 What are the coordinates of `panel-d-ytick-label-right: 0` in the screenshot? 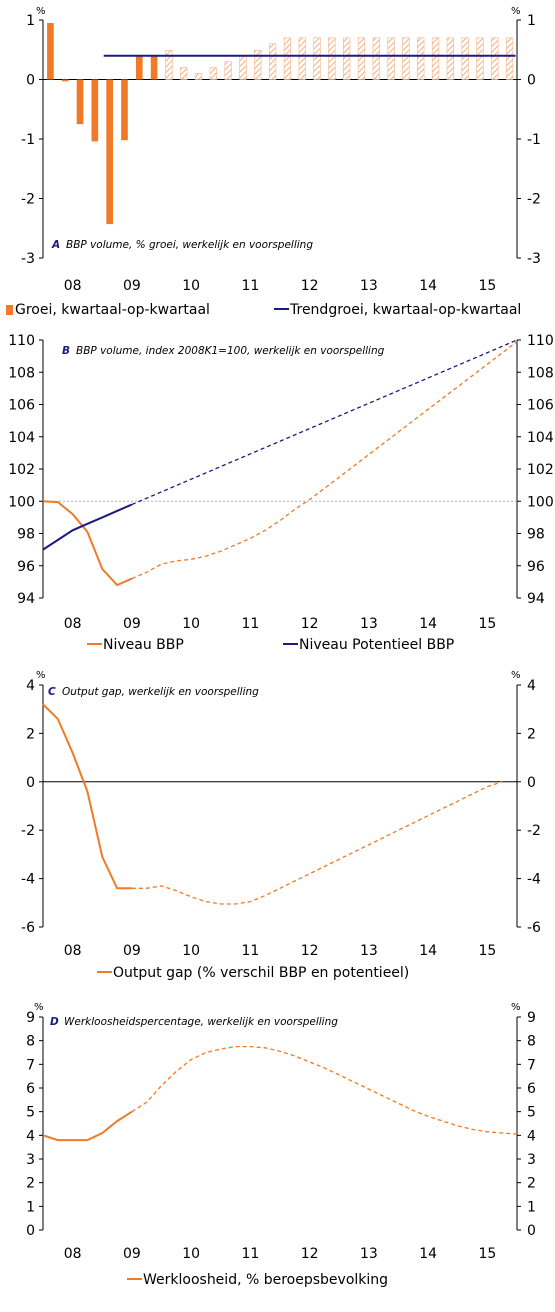 It's located at (531, 1231).